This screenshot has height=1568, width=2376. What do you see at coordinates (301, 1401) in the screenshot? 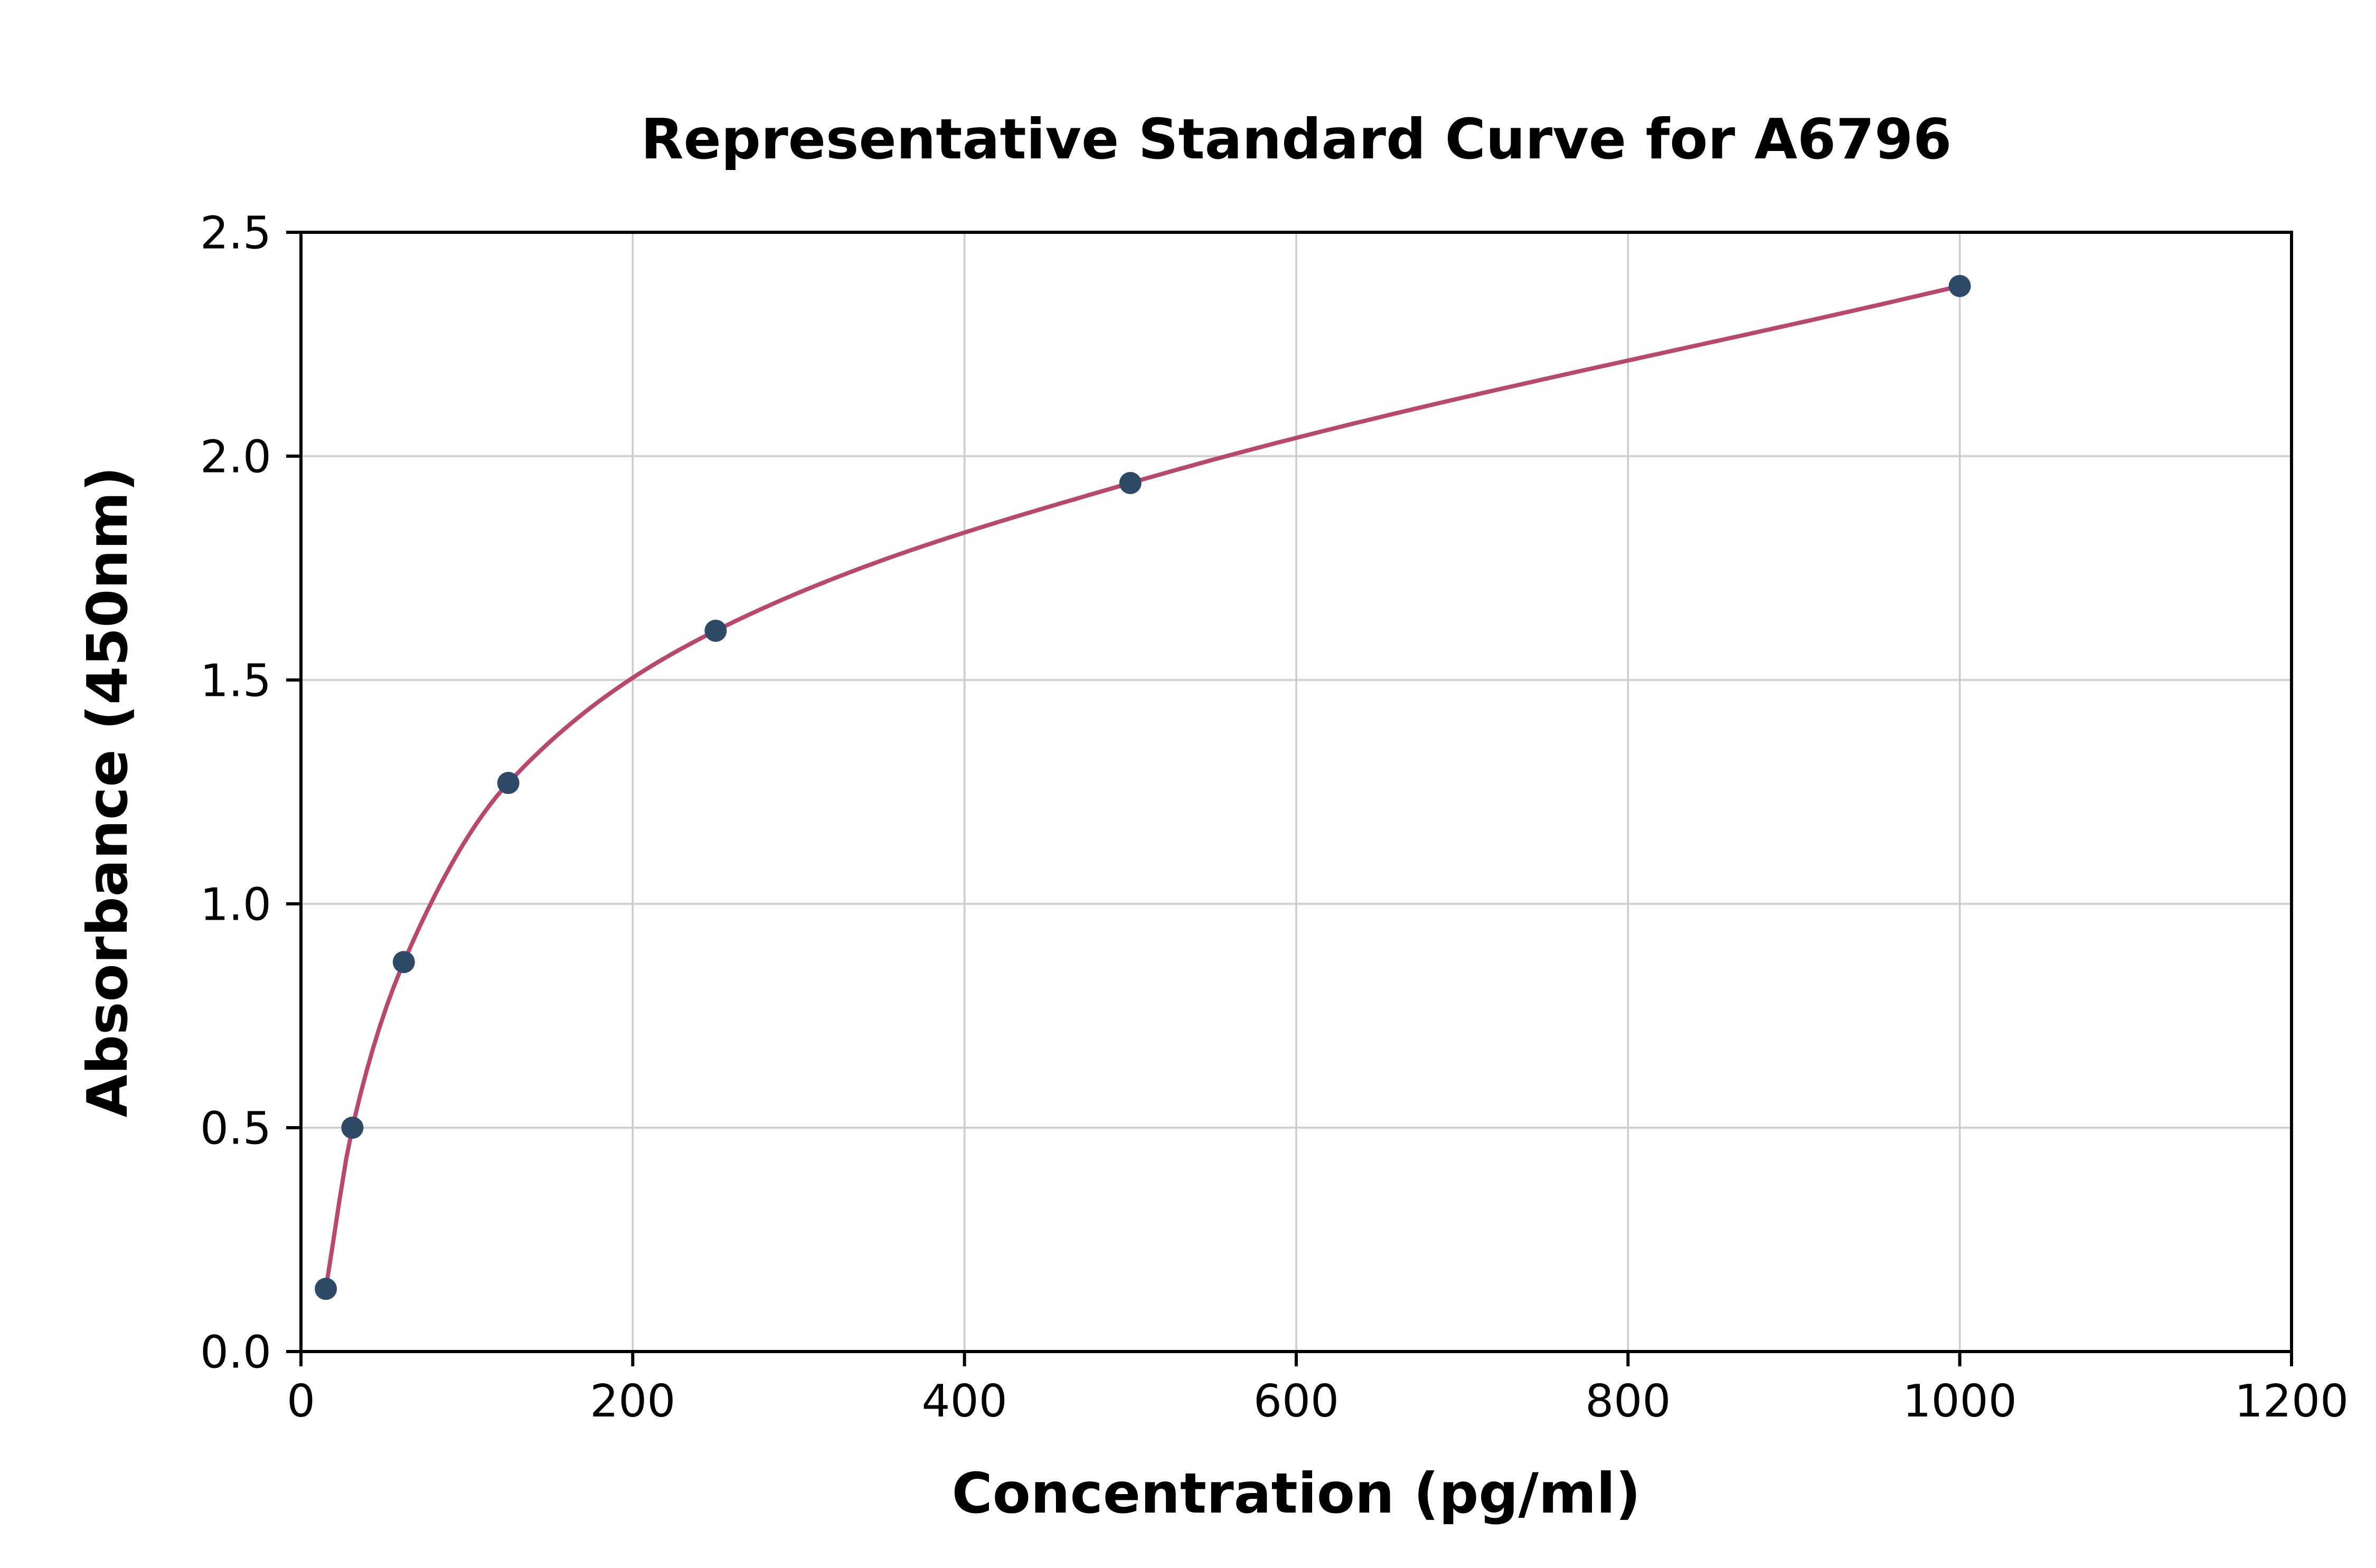
I see `x-tick-label: 0` at bounding box center [301, 1401].